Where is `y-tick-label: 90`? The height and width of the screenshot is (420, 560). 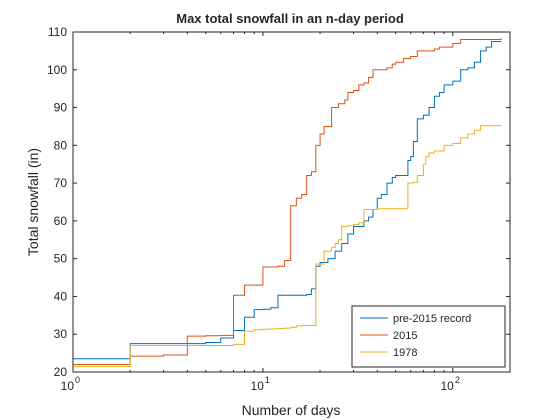 y-tick-label: 90 is located at coordinates (61, 108).